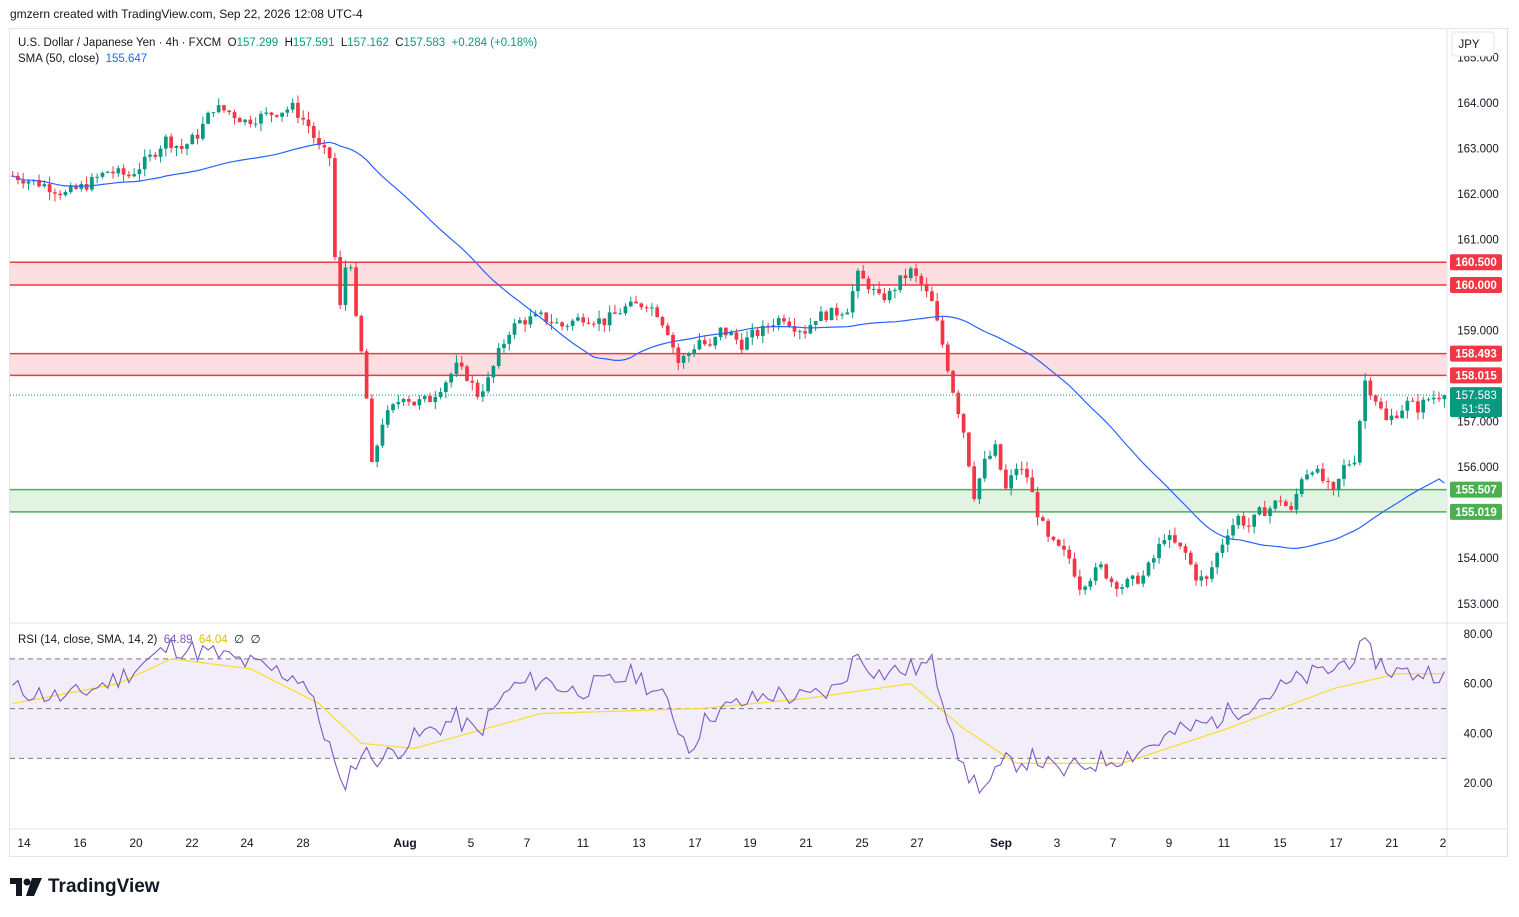 Image resolution: width=1519 pixels, height=917 pixels. Describe the element at coordinates (104, 886) in the screenshot. I see `brand-name: TradingView` at that location.